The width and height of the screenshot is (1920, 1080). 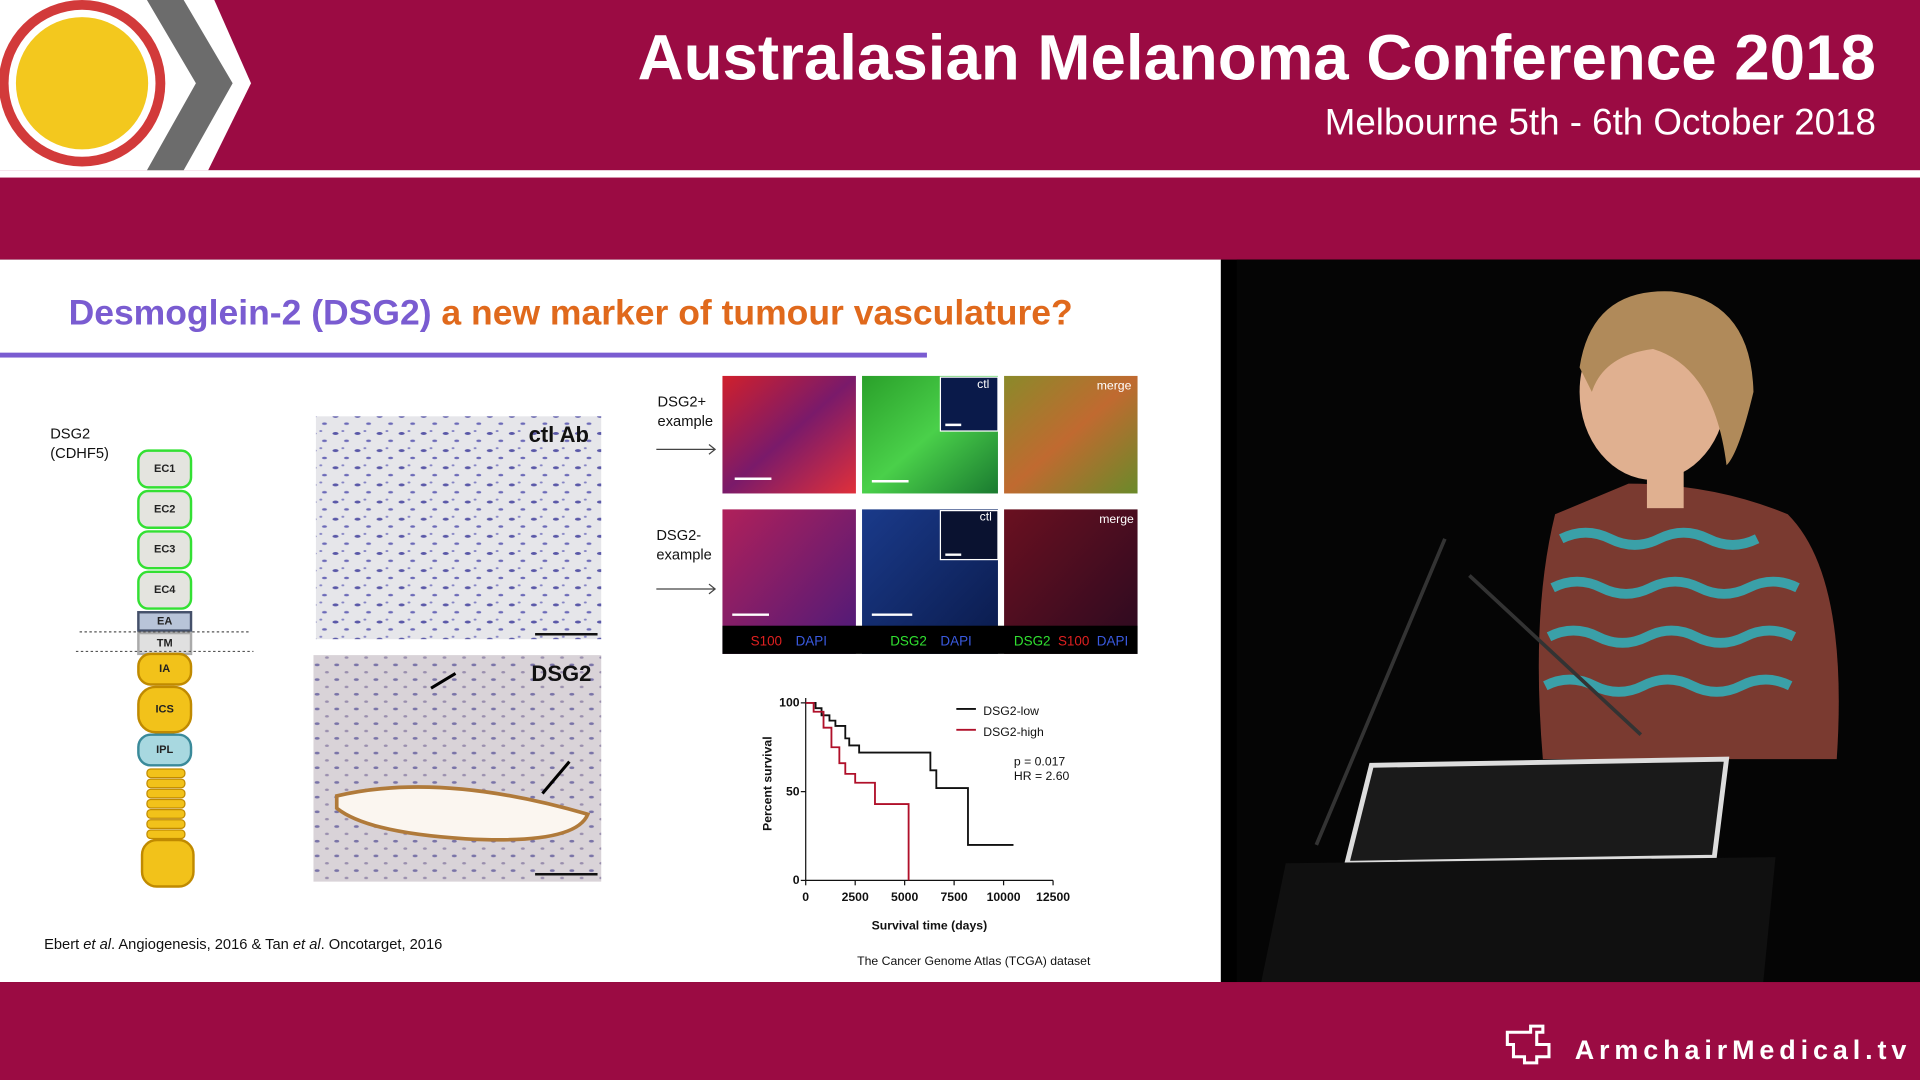 What do you see at coordinates (789, 640) in the screenshot?
I see `stain-label: S100 DAPI` at bounding box center [789, 640].